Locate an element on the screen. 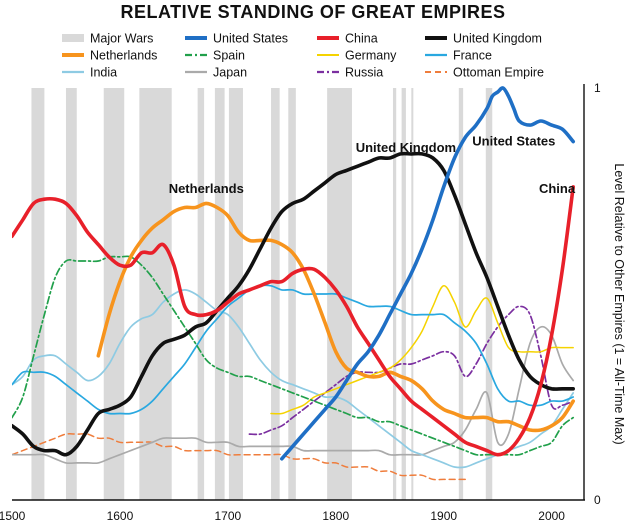 The height and width of the screenshot is (523, 625). x-tick-label: 1700 is located at coordinates (227, 516).